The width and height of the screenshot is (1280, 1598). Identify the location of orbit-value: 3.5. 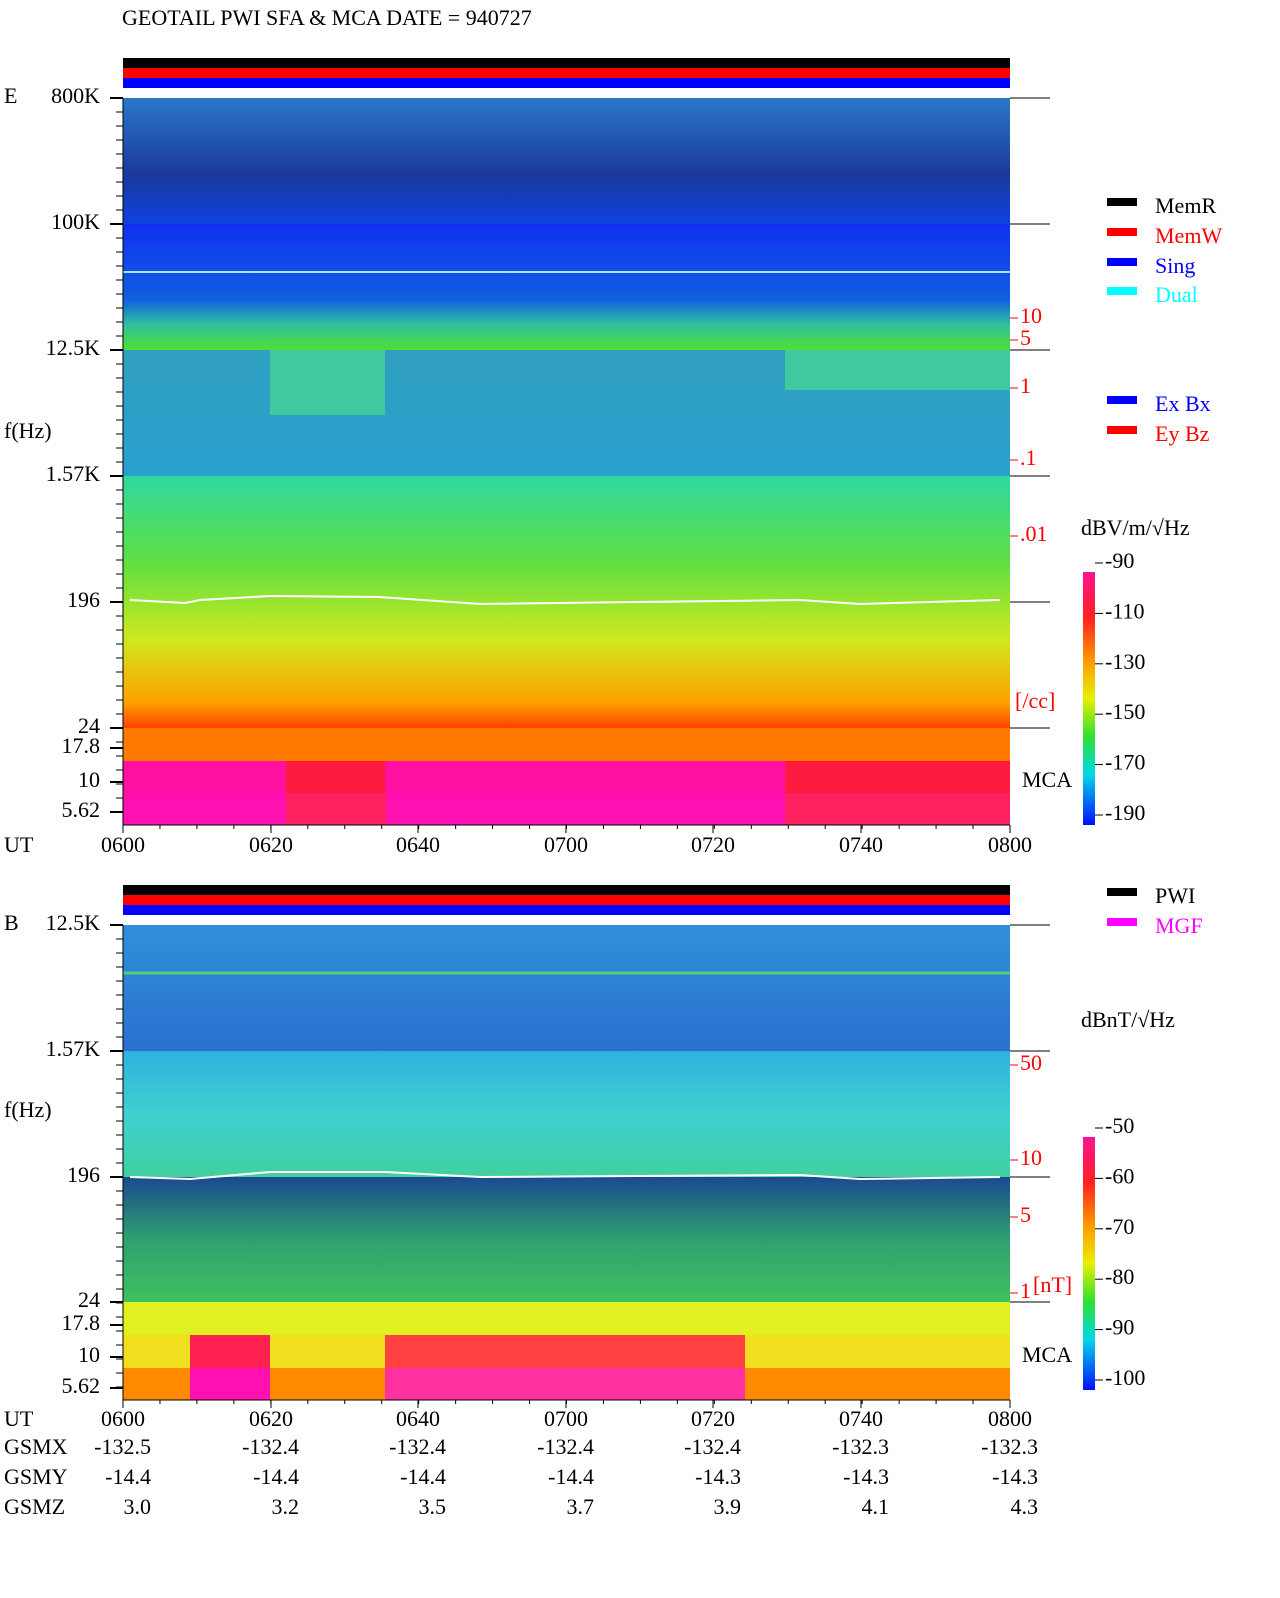
(433, 1506).